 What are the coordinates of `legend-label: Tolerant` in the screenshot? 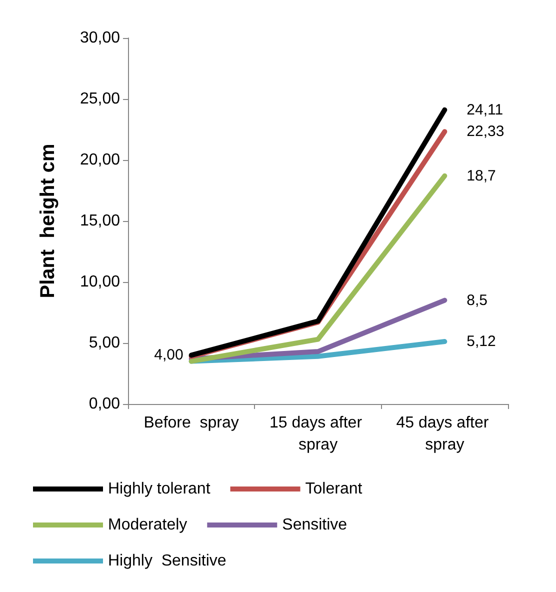 It's located at (334, 489).